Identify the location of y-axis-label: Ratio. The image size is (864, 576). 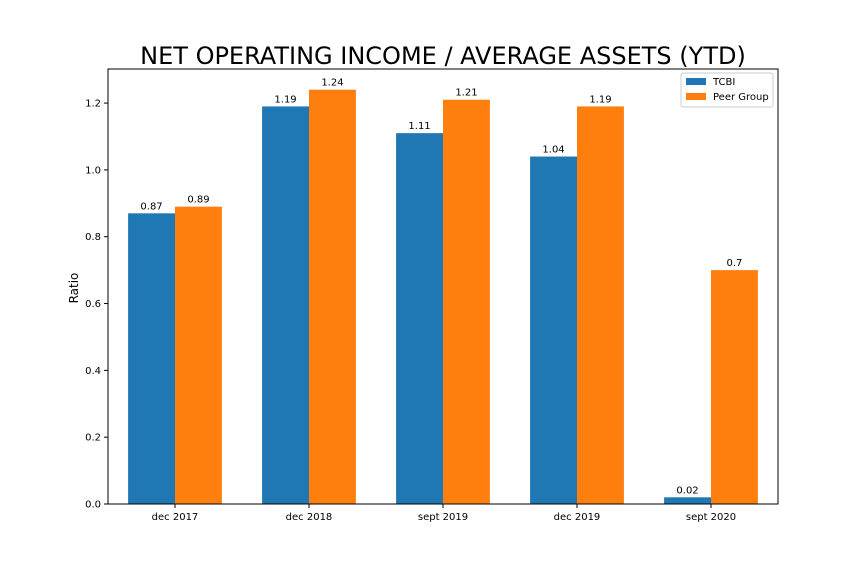
(74, 288).